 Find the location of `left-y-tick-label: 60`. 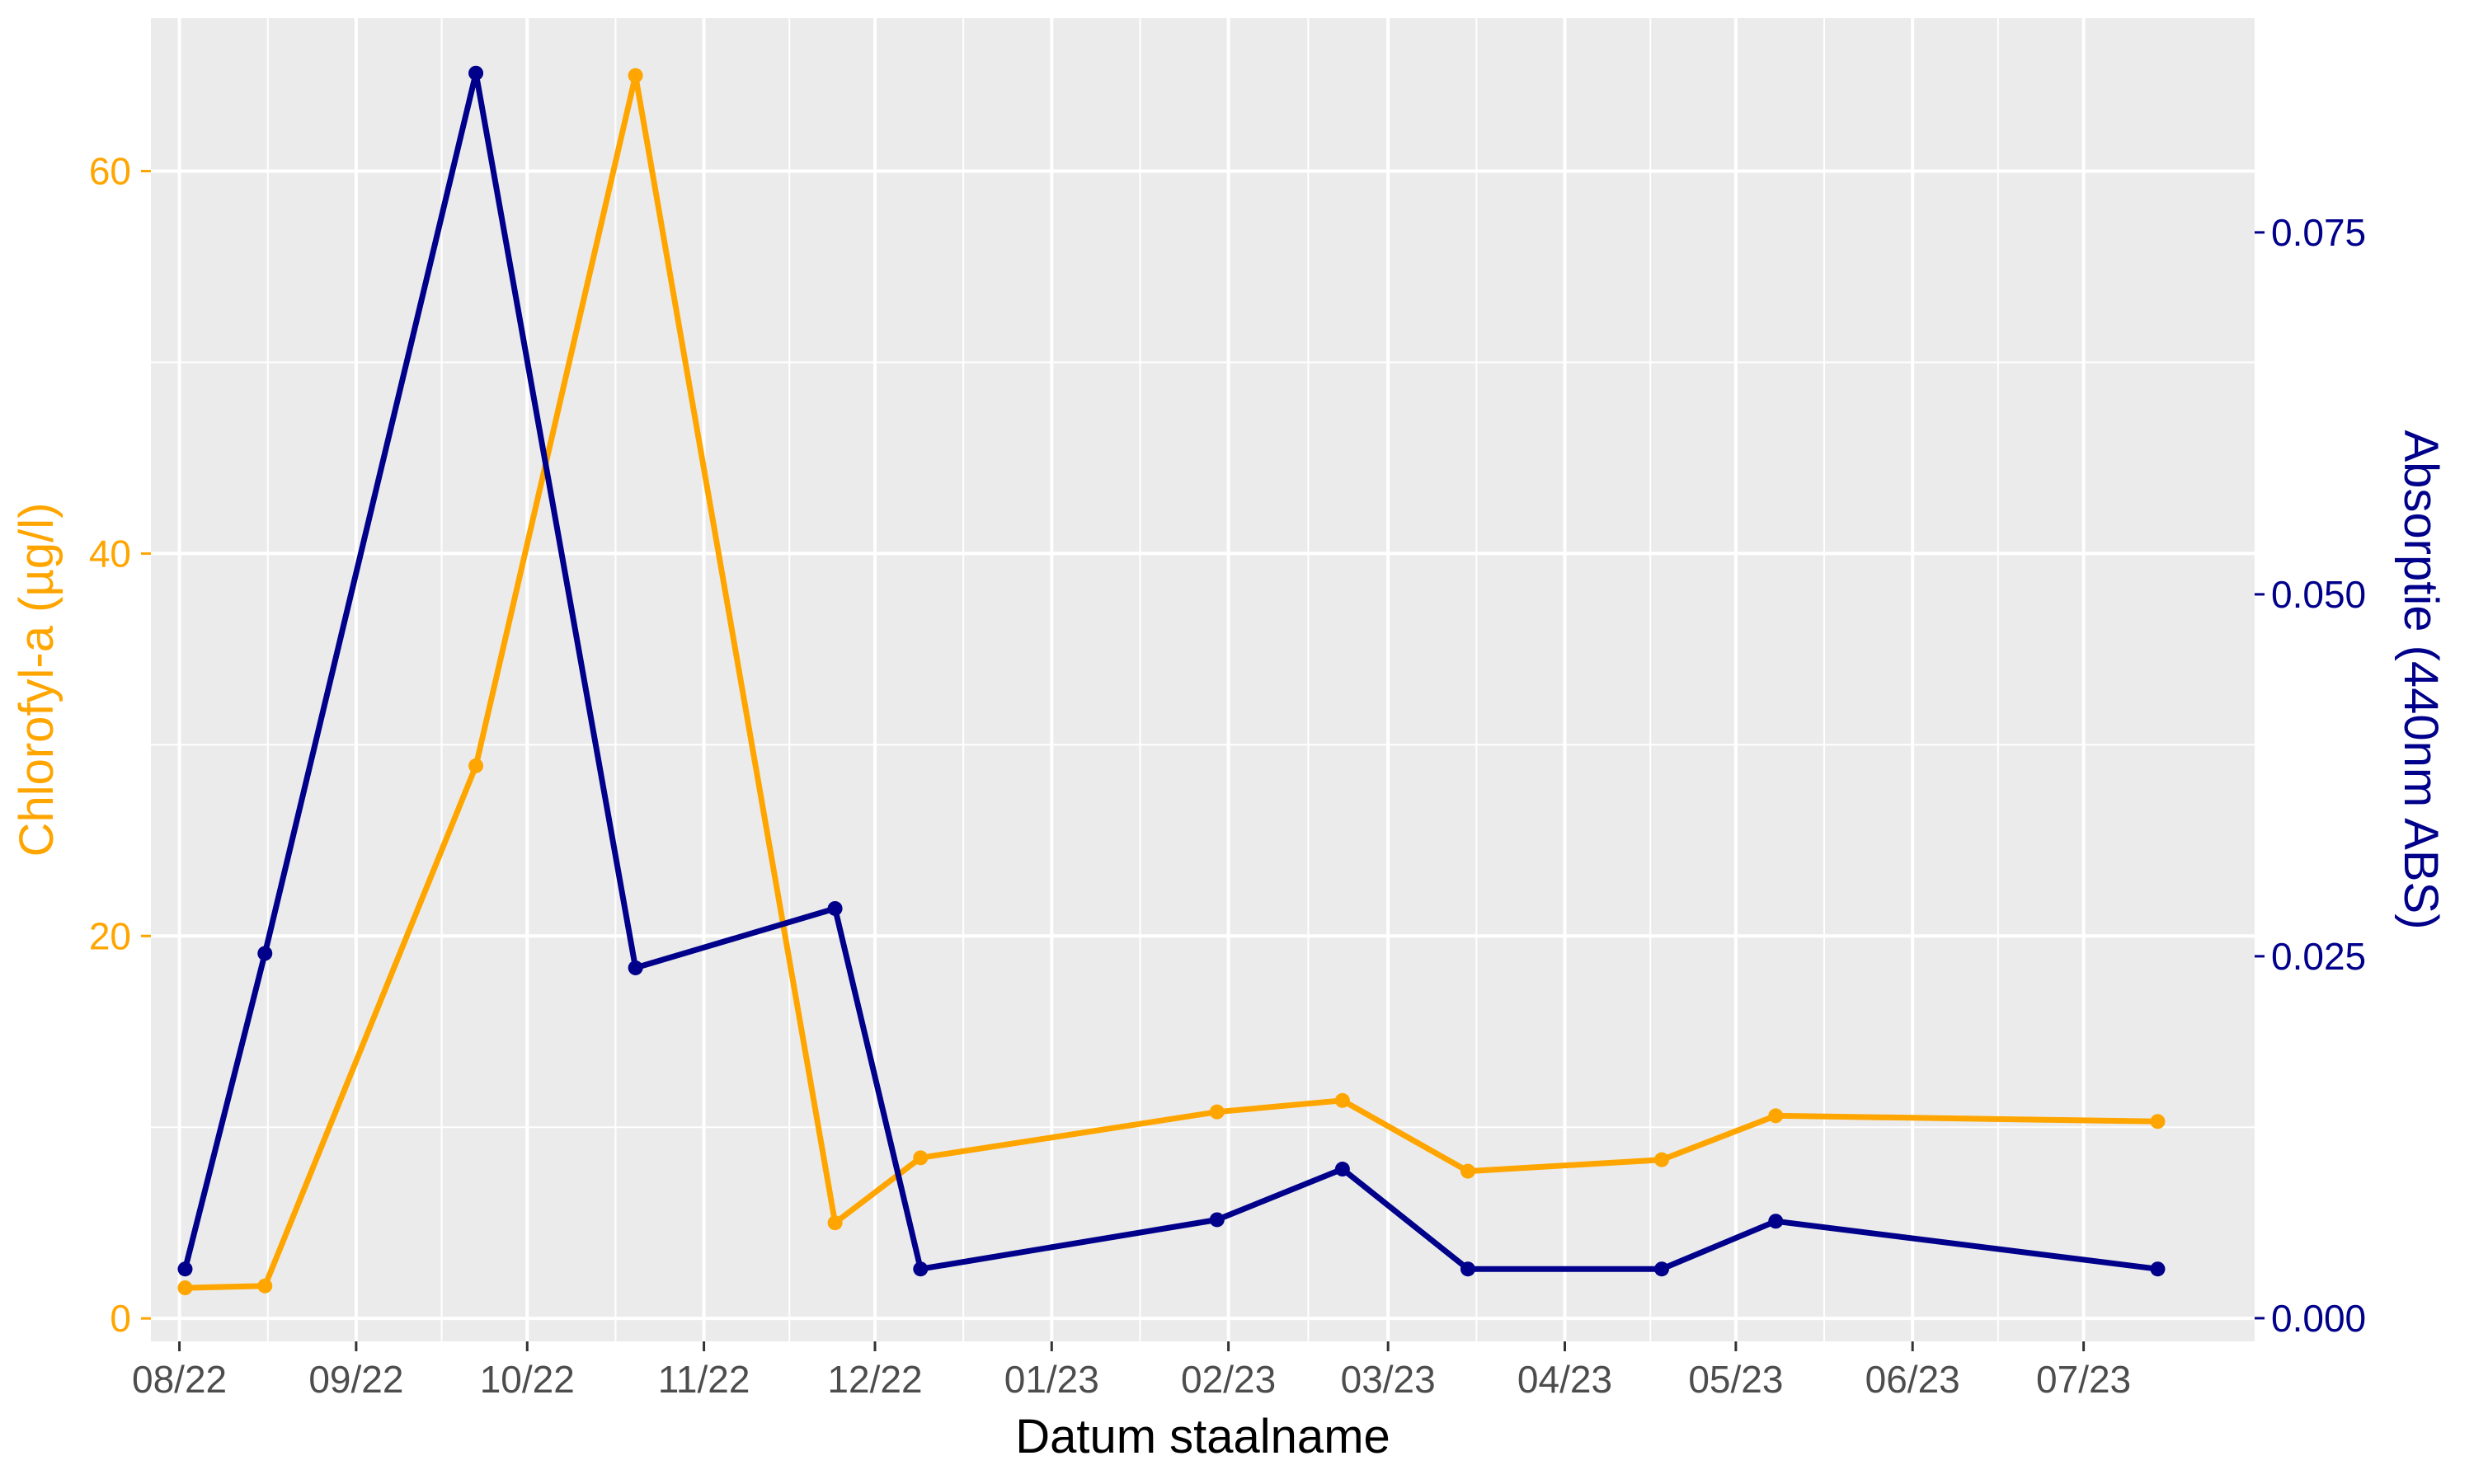

left-y-tick-label: 60 is located at coordinates (110, 171).